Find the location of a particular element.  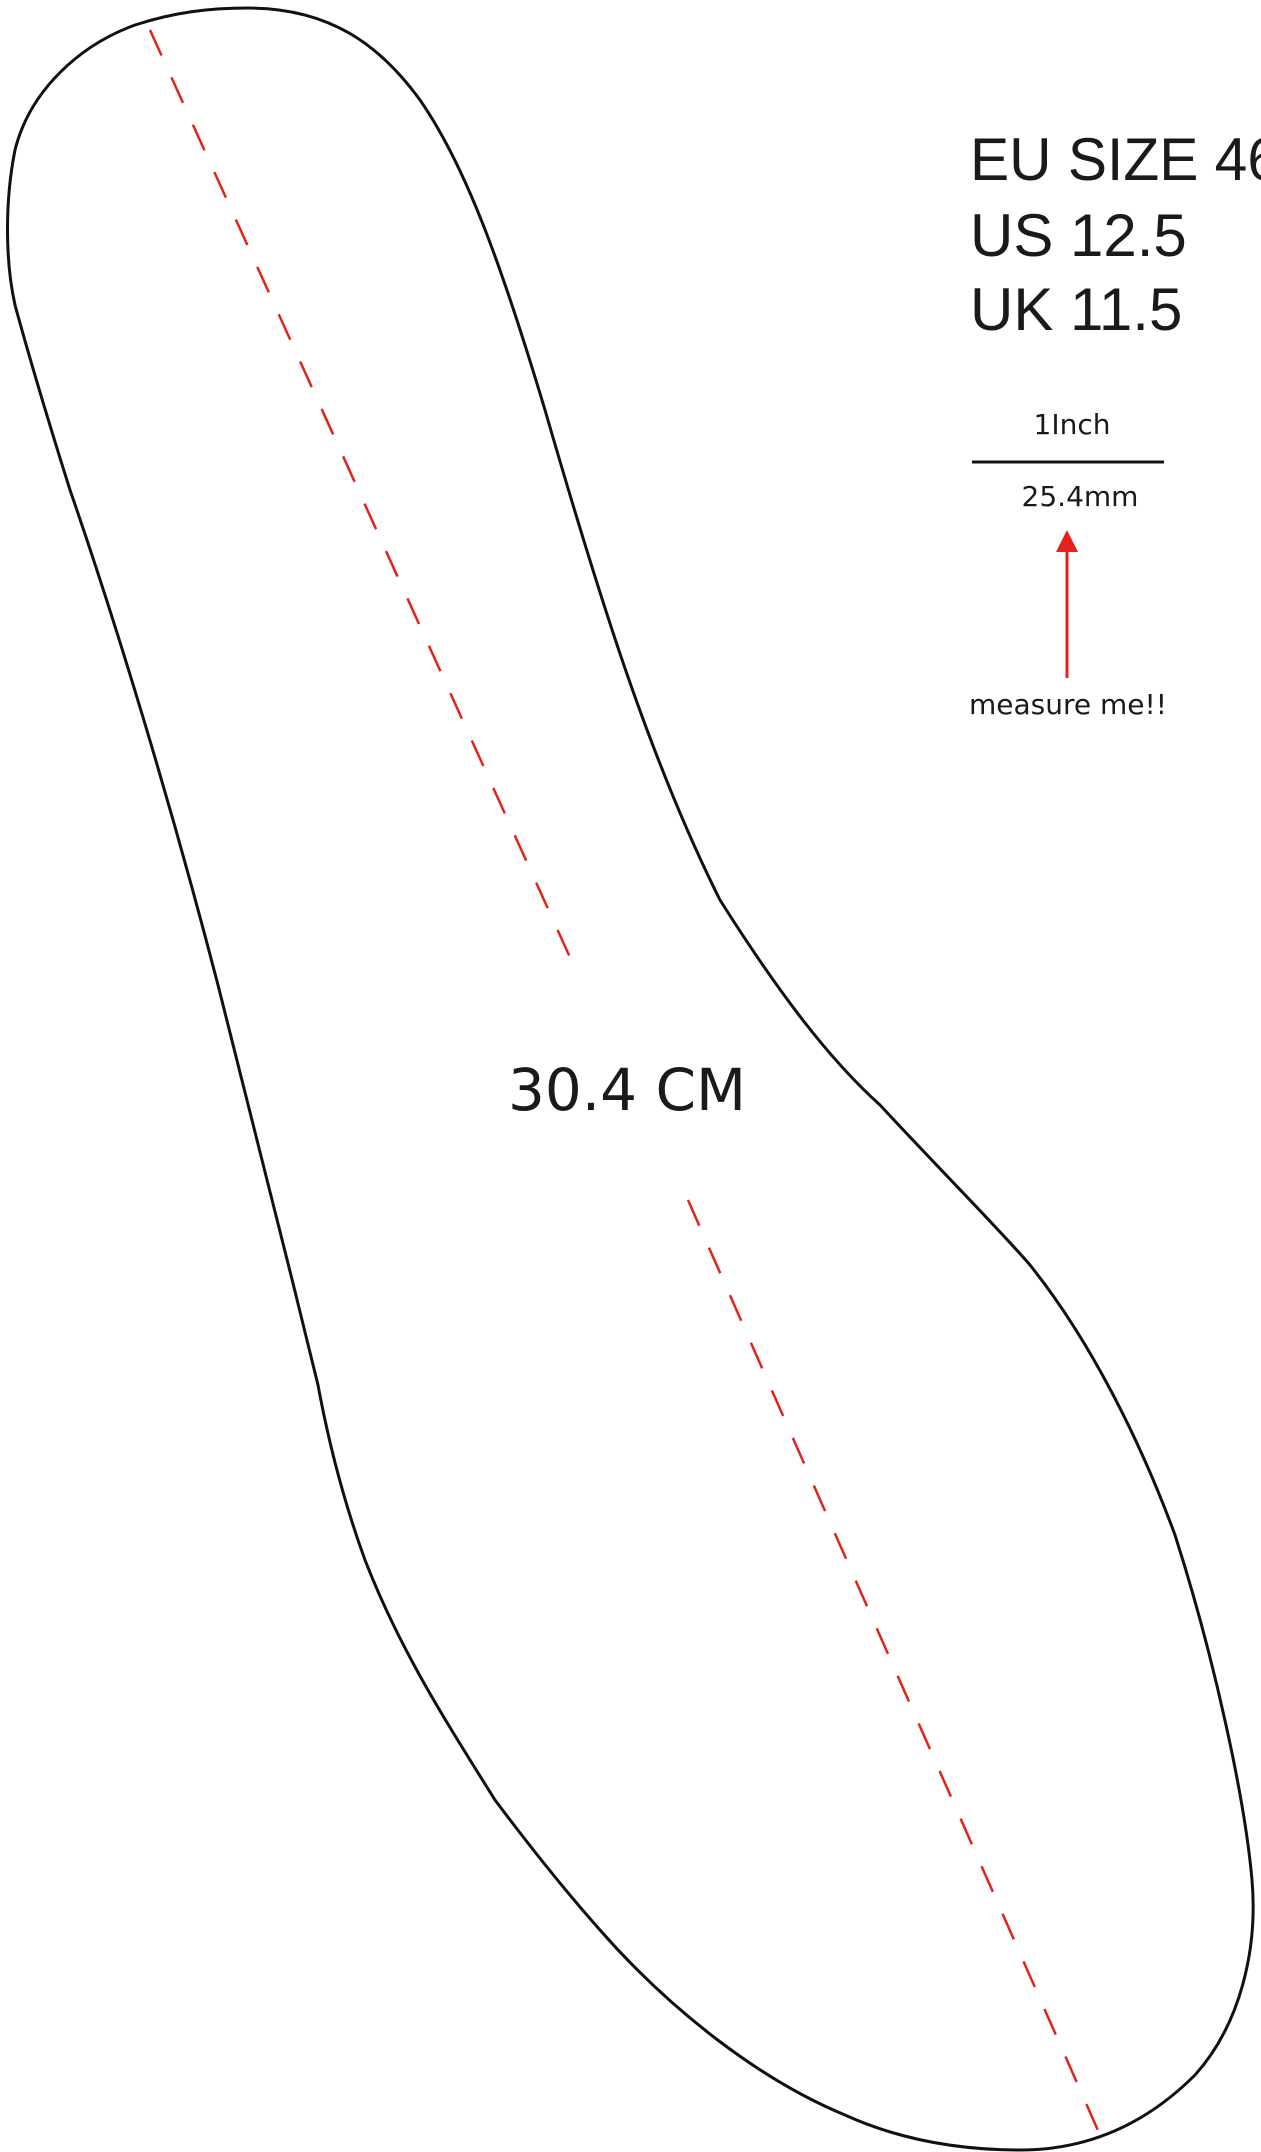

us-size-label: US 12.5 is located at coordinates (1078, 235).